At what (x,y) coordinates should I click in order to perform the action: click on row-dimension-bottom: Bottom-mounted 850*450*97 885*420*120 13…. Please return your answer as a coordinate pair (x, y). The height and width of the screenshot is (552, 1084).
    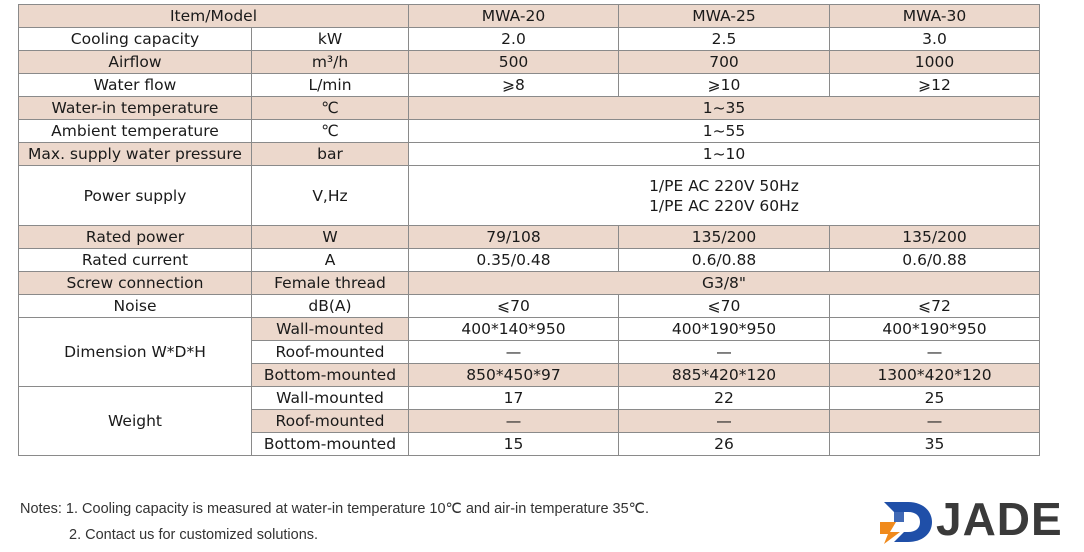
    Looking at the image, I should click on (529, 375).